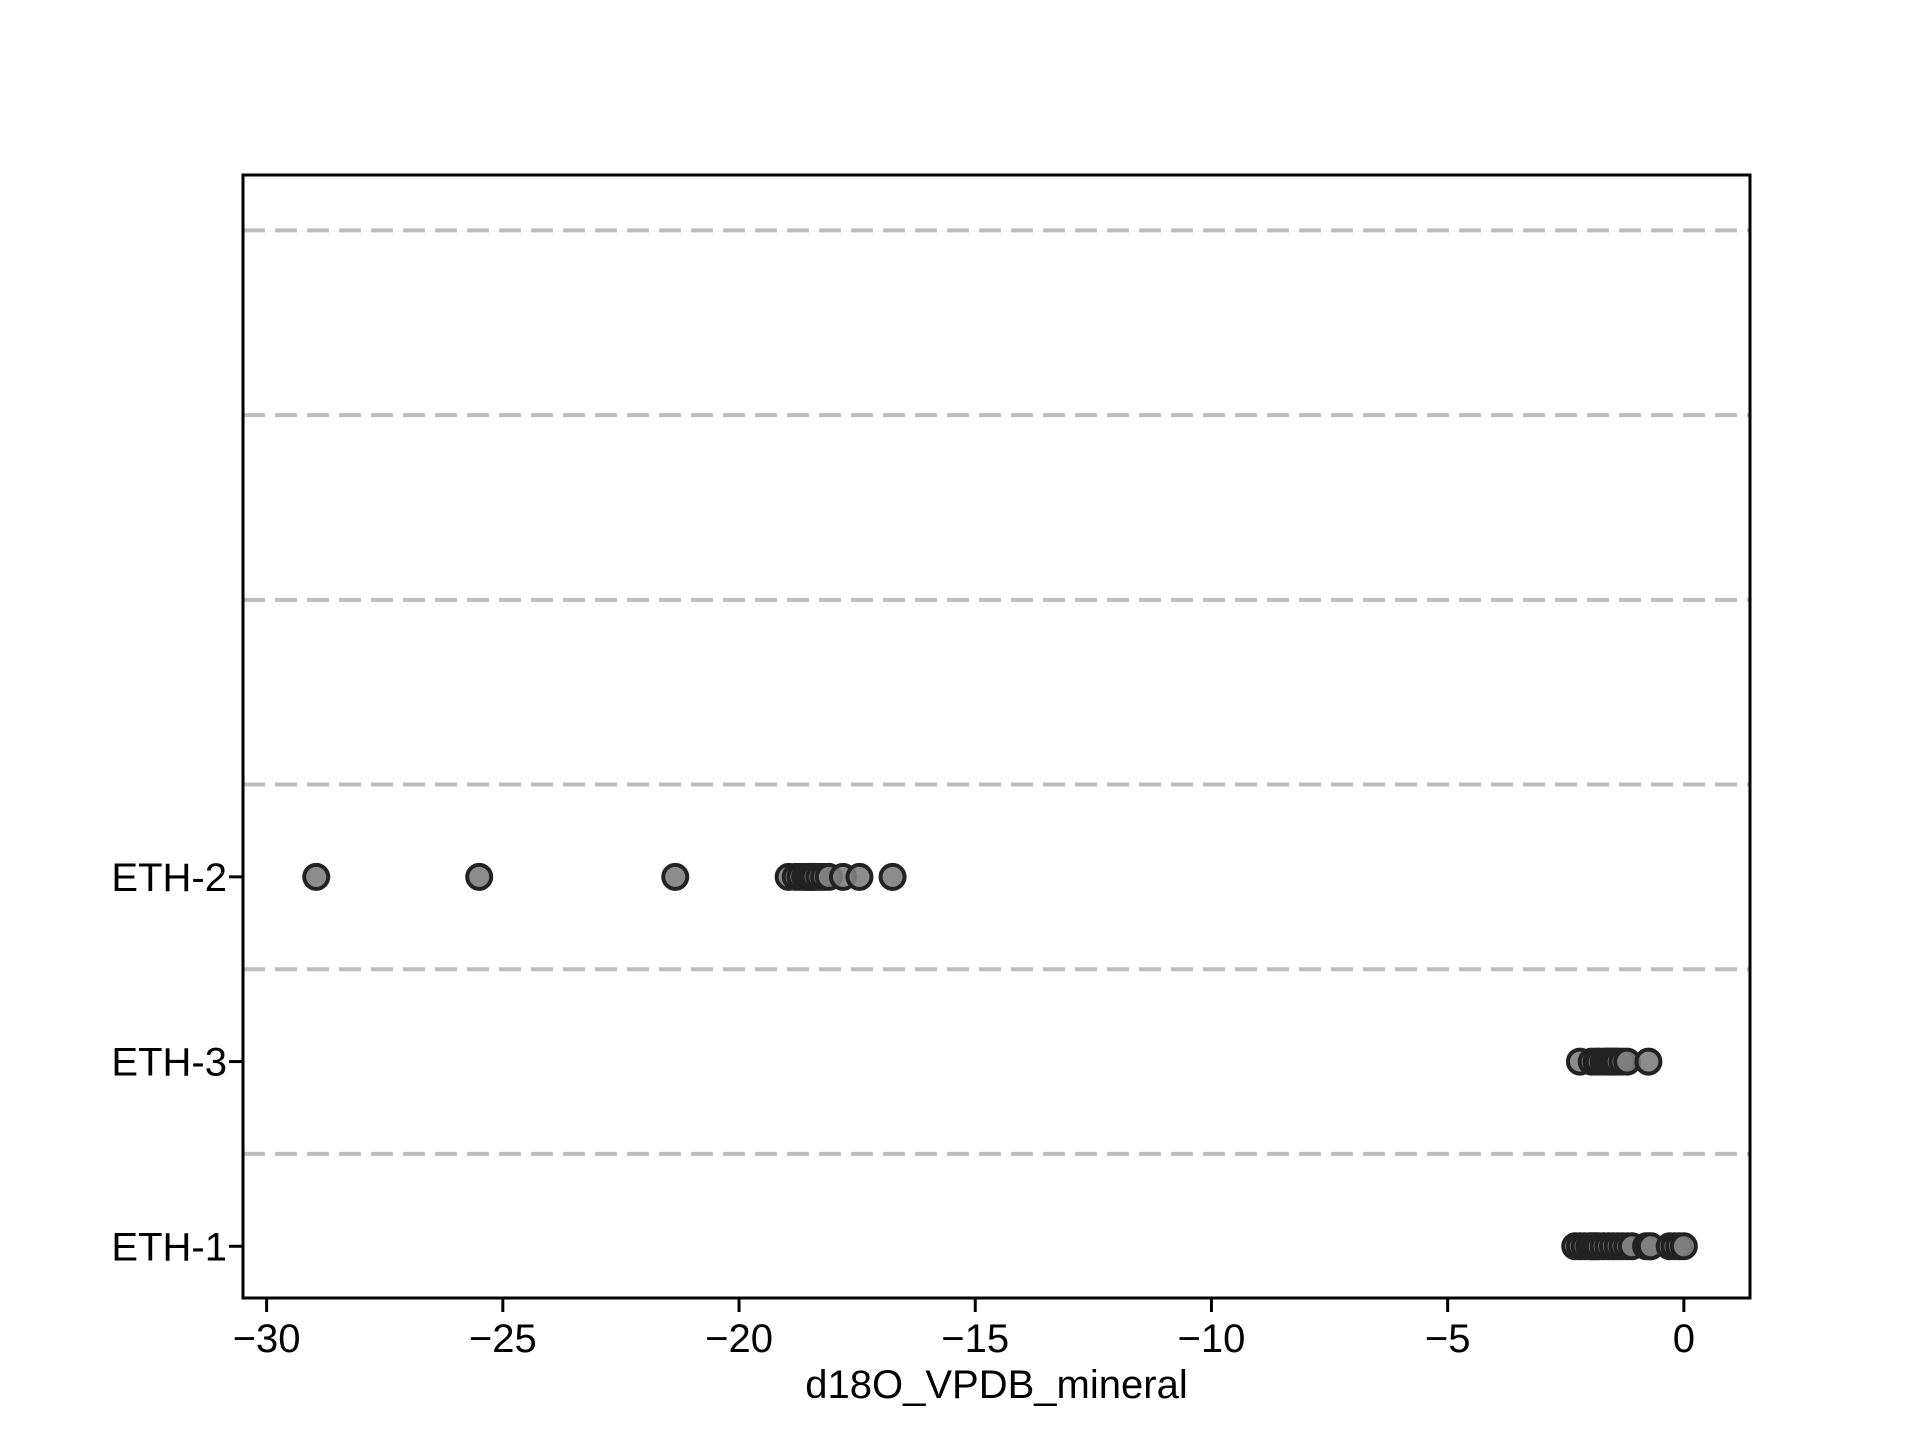 The height and width of the screenshot is (1440, 1920). Describe the element at coordinates (169, 1247) in the screenshot. I see `y-tick-label-eth-1: ETH-1` at that location.